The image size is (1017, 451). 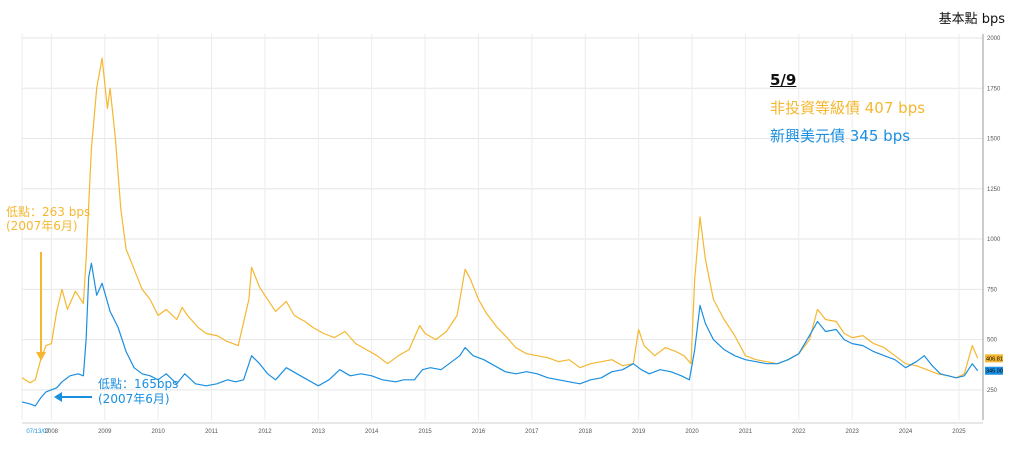 I want to click on x-tick-label: 2016, so click(x=479, y=432).